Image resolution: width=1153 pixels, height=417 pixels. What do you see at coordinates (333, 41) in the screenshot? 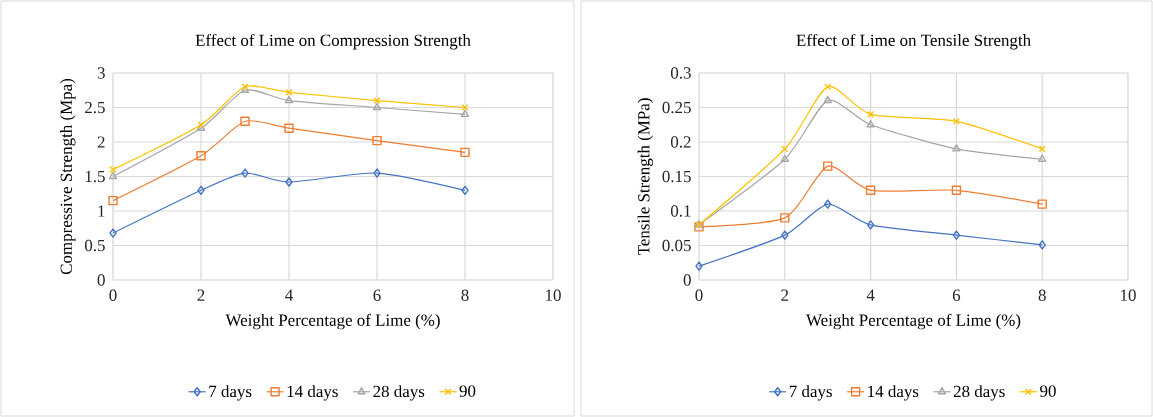
I see `chart-title: Effect of Lime on Compression Strength` at bounding box center [333, 41].